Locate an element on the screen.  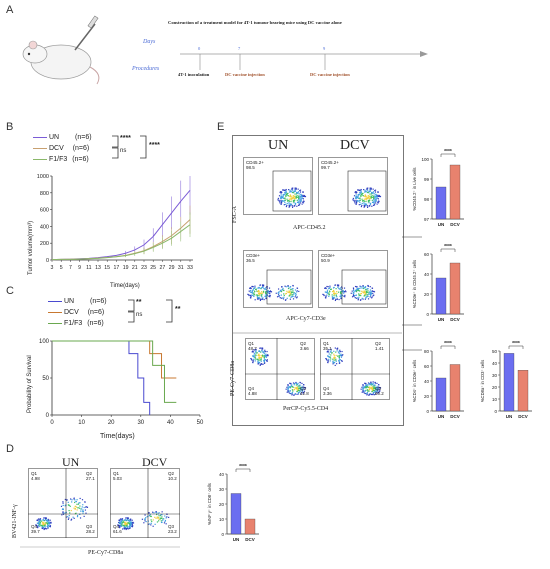
xtick-label-b: 7 is located at coordinates (70, 268).